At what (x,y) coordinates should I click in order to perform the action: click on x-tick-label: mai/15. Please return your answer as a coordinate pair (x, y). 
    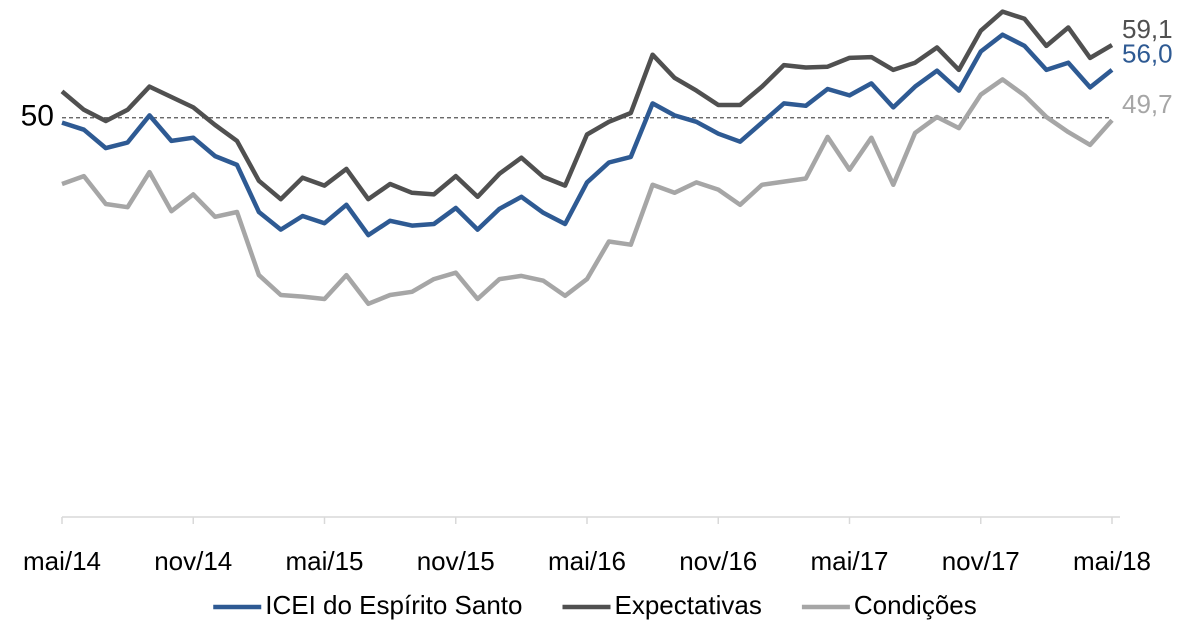
    Looking at the image, I should click on (324, 561).